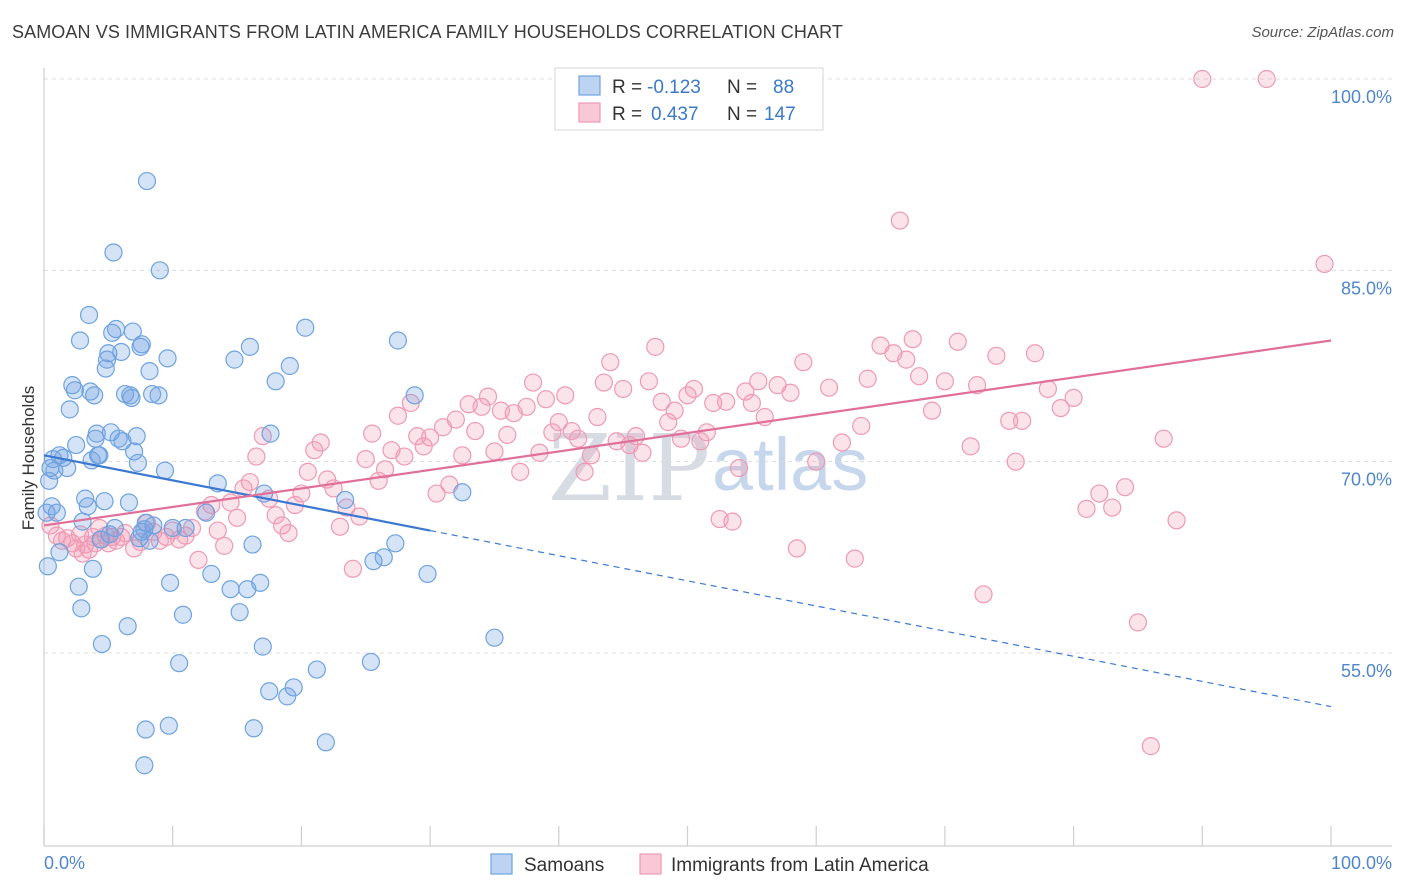 Image resolution: width=1406 pixels, height=892 pixels. What do you see at coordinates (780, 114) in the screenshot?
I see `legend-n-value-latin-america: 147` at bounding box center [780, 114].